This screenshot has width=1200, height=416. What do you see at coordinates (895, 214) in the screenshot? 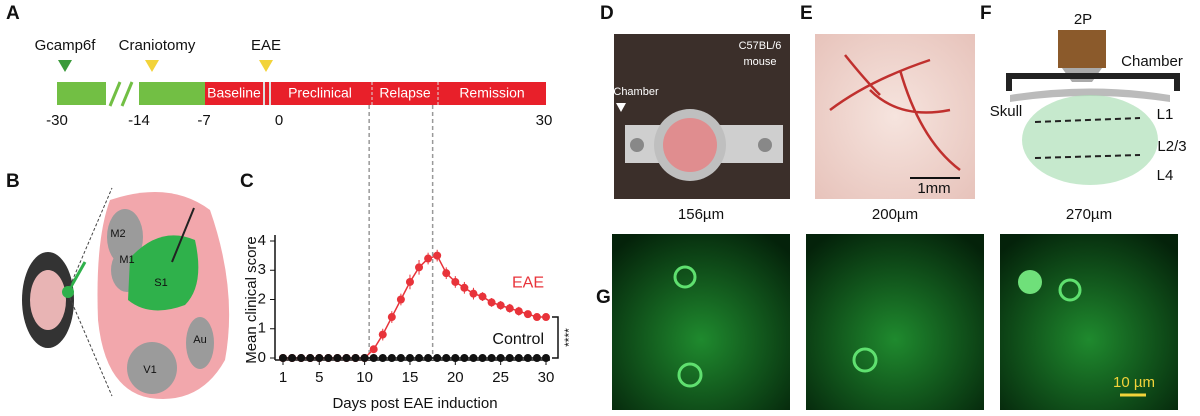
I see `depth-label: 200µm` at bounding box center [895, 214].